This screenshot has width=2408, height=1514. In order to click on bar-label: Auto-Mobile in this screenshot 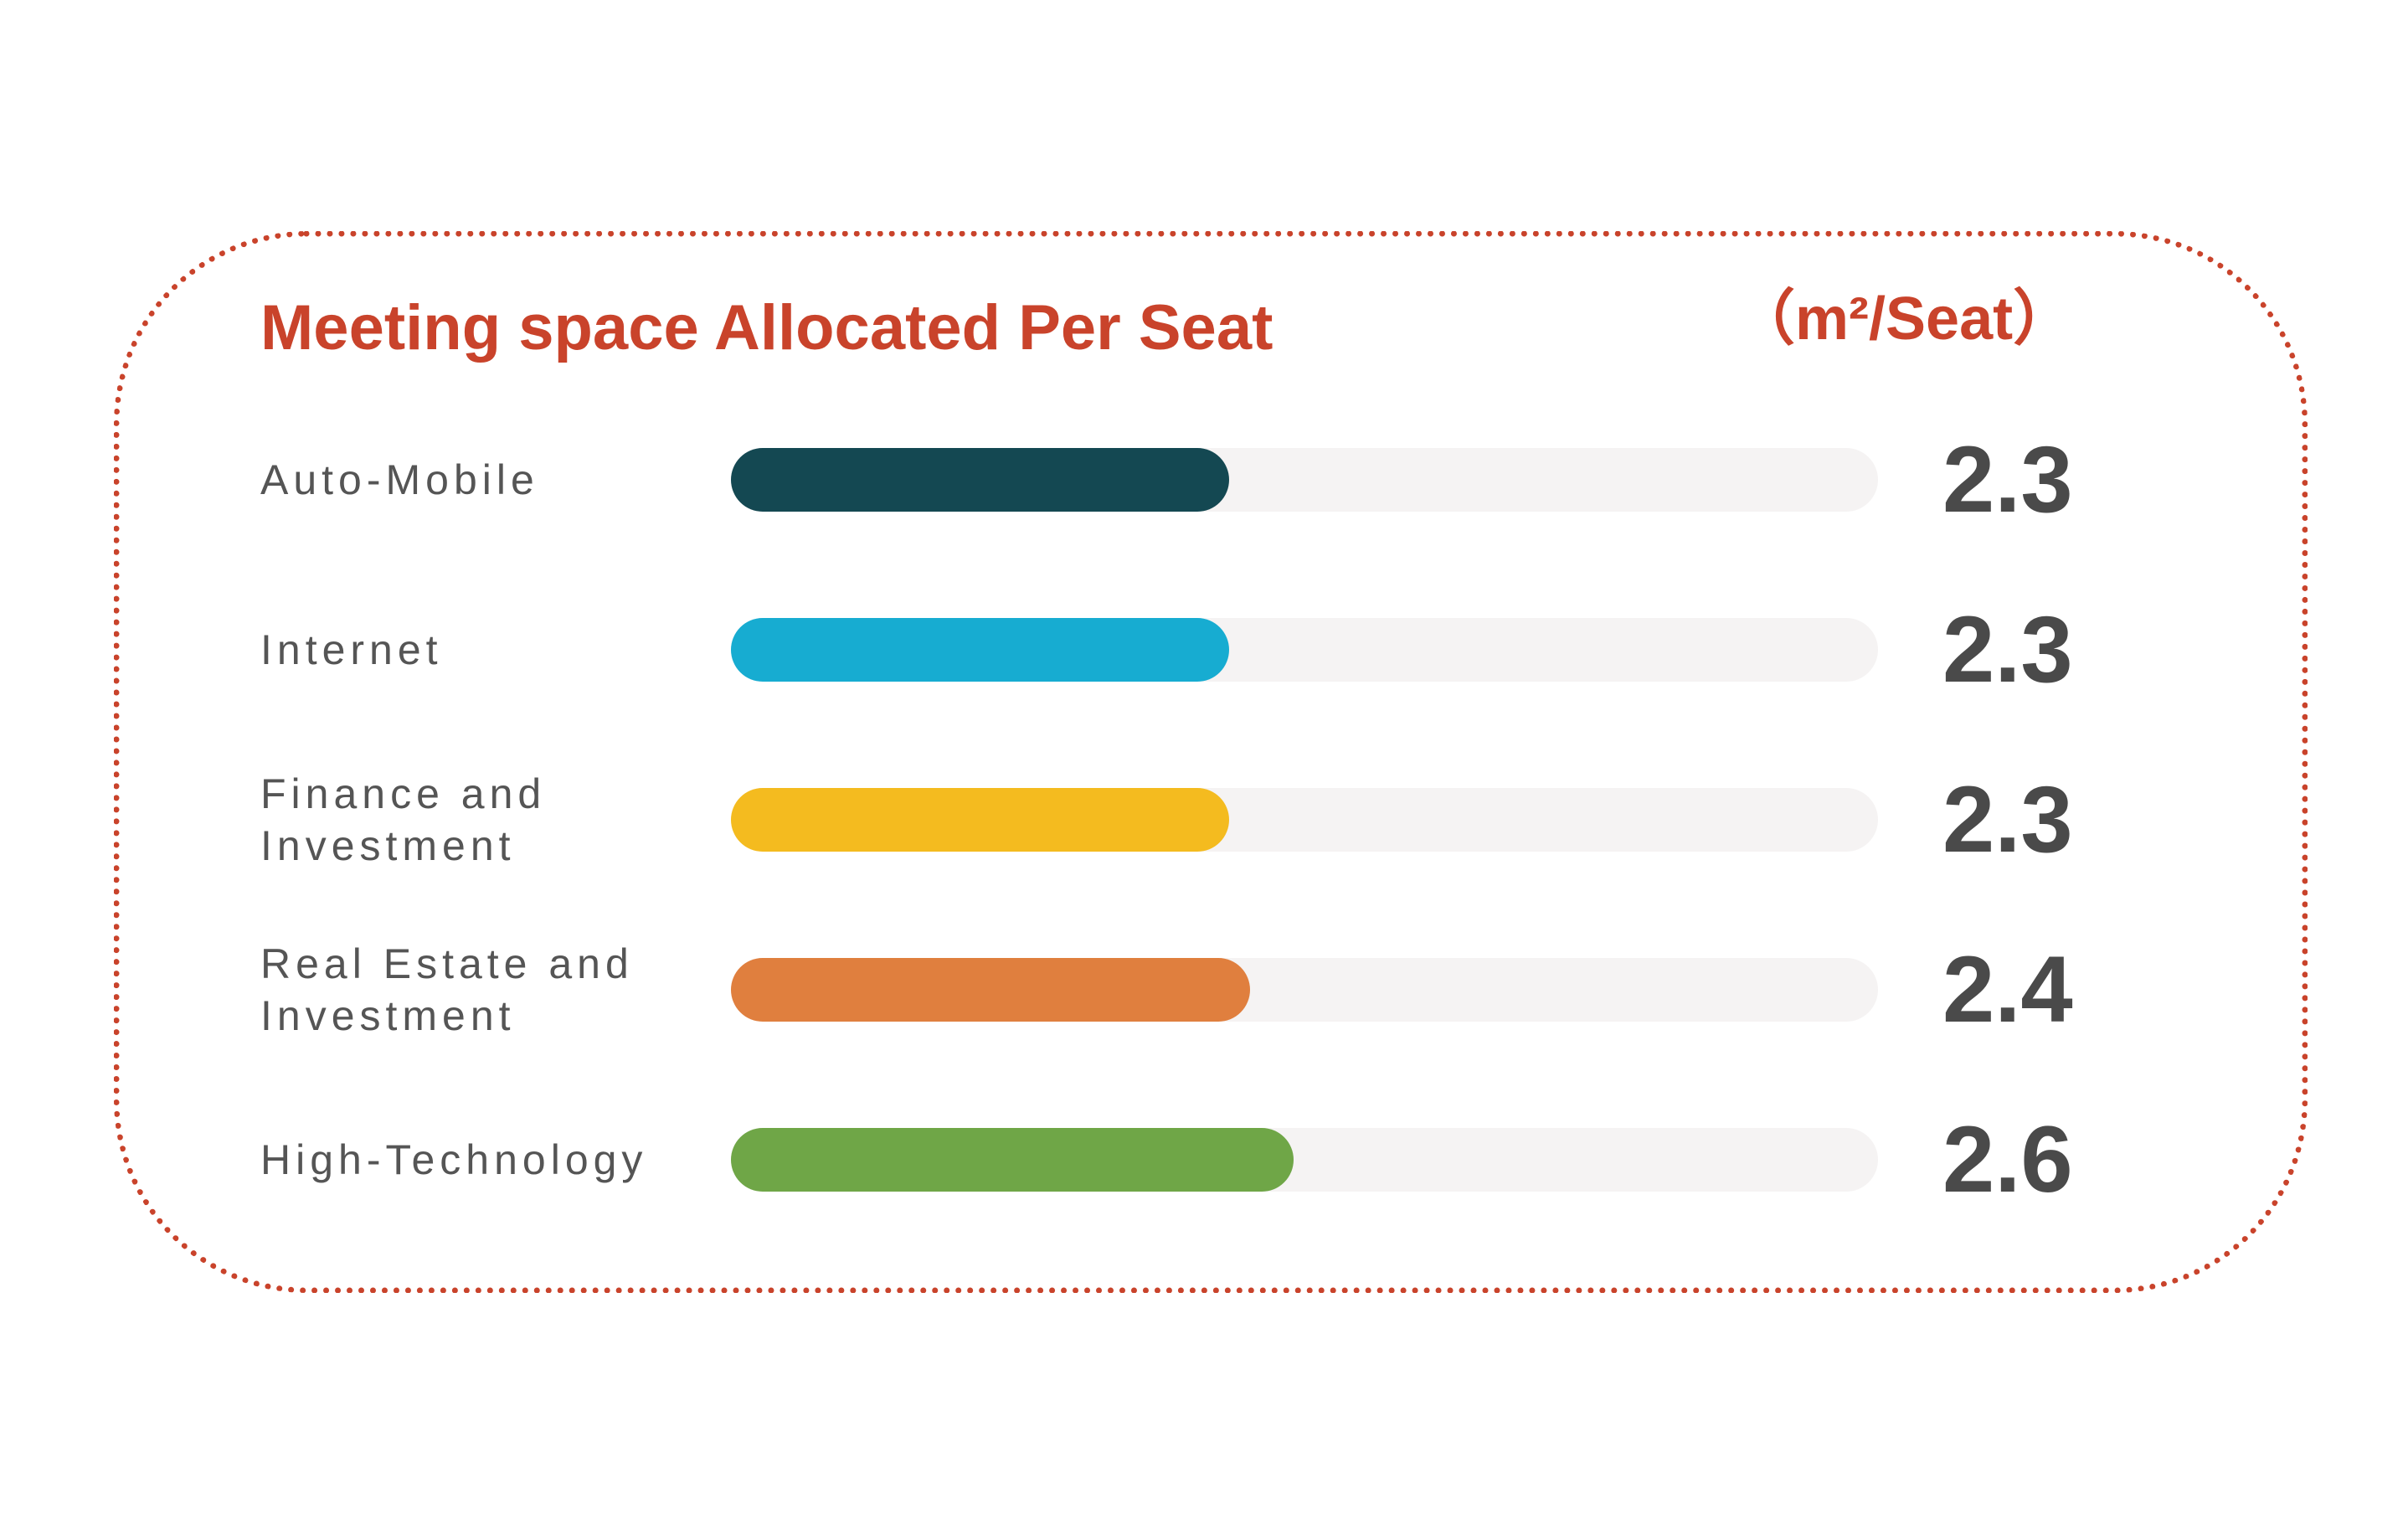, I will do `click(495, 480)`.